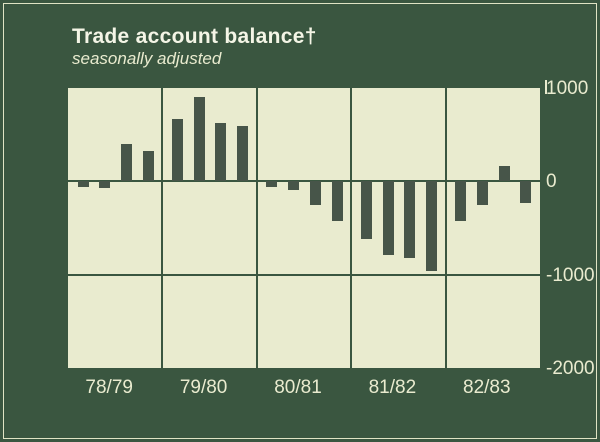 The image size is (600, 442). Describe the element at coordinates (194, 36) in the screenshot. I see `chart-title: Trade account balance†` at that location.